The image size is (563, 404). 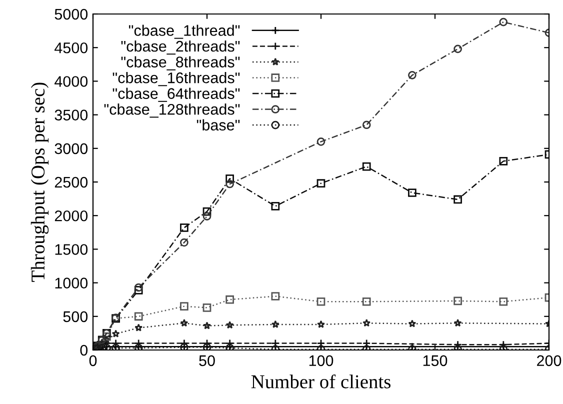 What do you see at coordinates (71, 81) in the screenshot?
I see `y-tick-label: 4000` at bounding box center [71, 81].